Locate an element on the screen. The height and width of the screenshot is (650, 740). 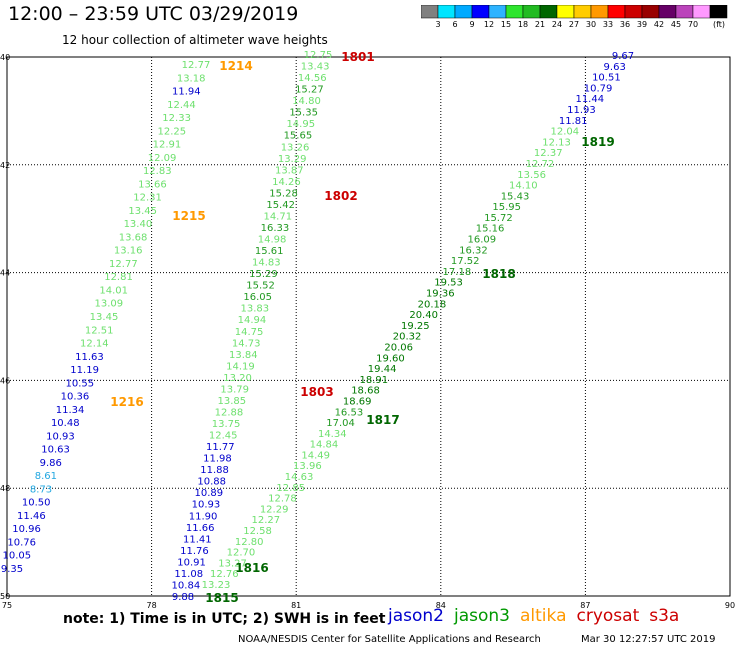
wave-height-value: 12.14 is located at coordinates (94, 344).